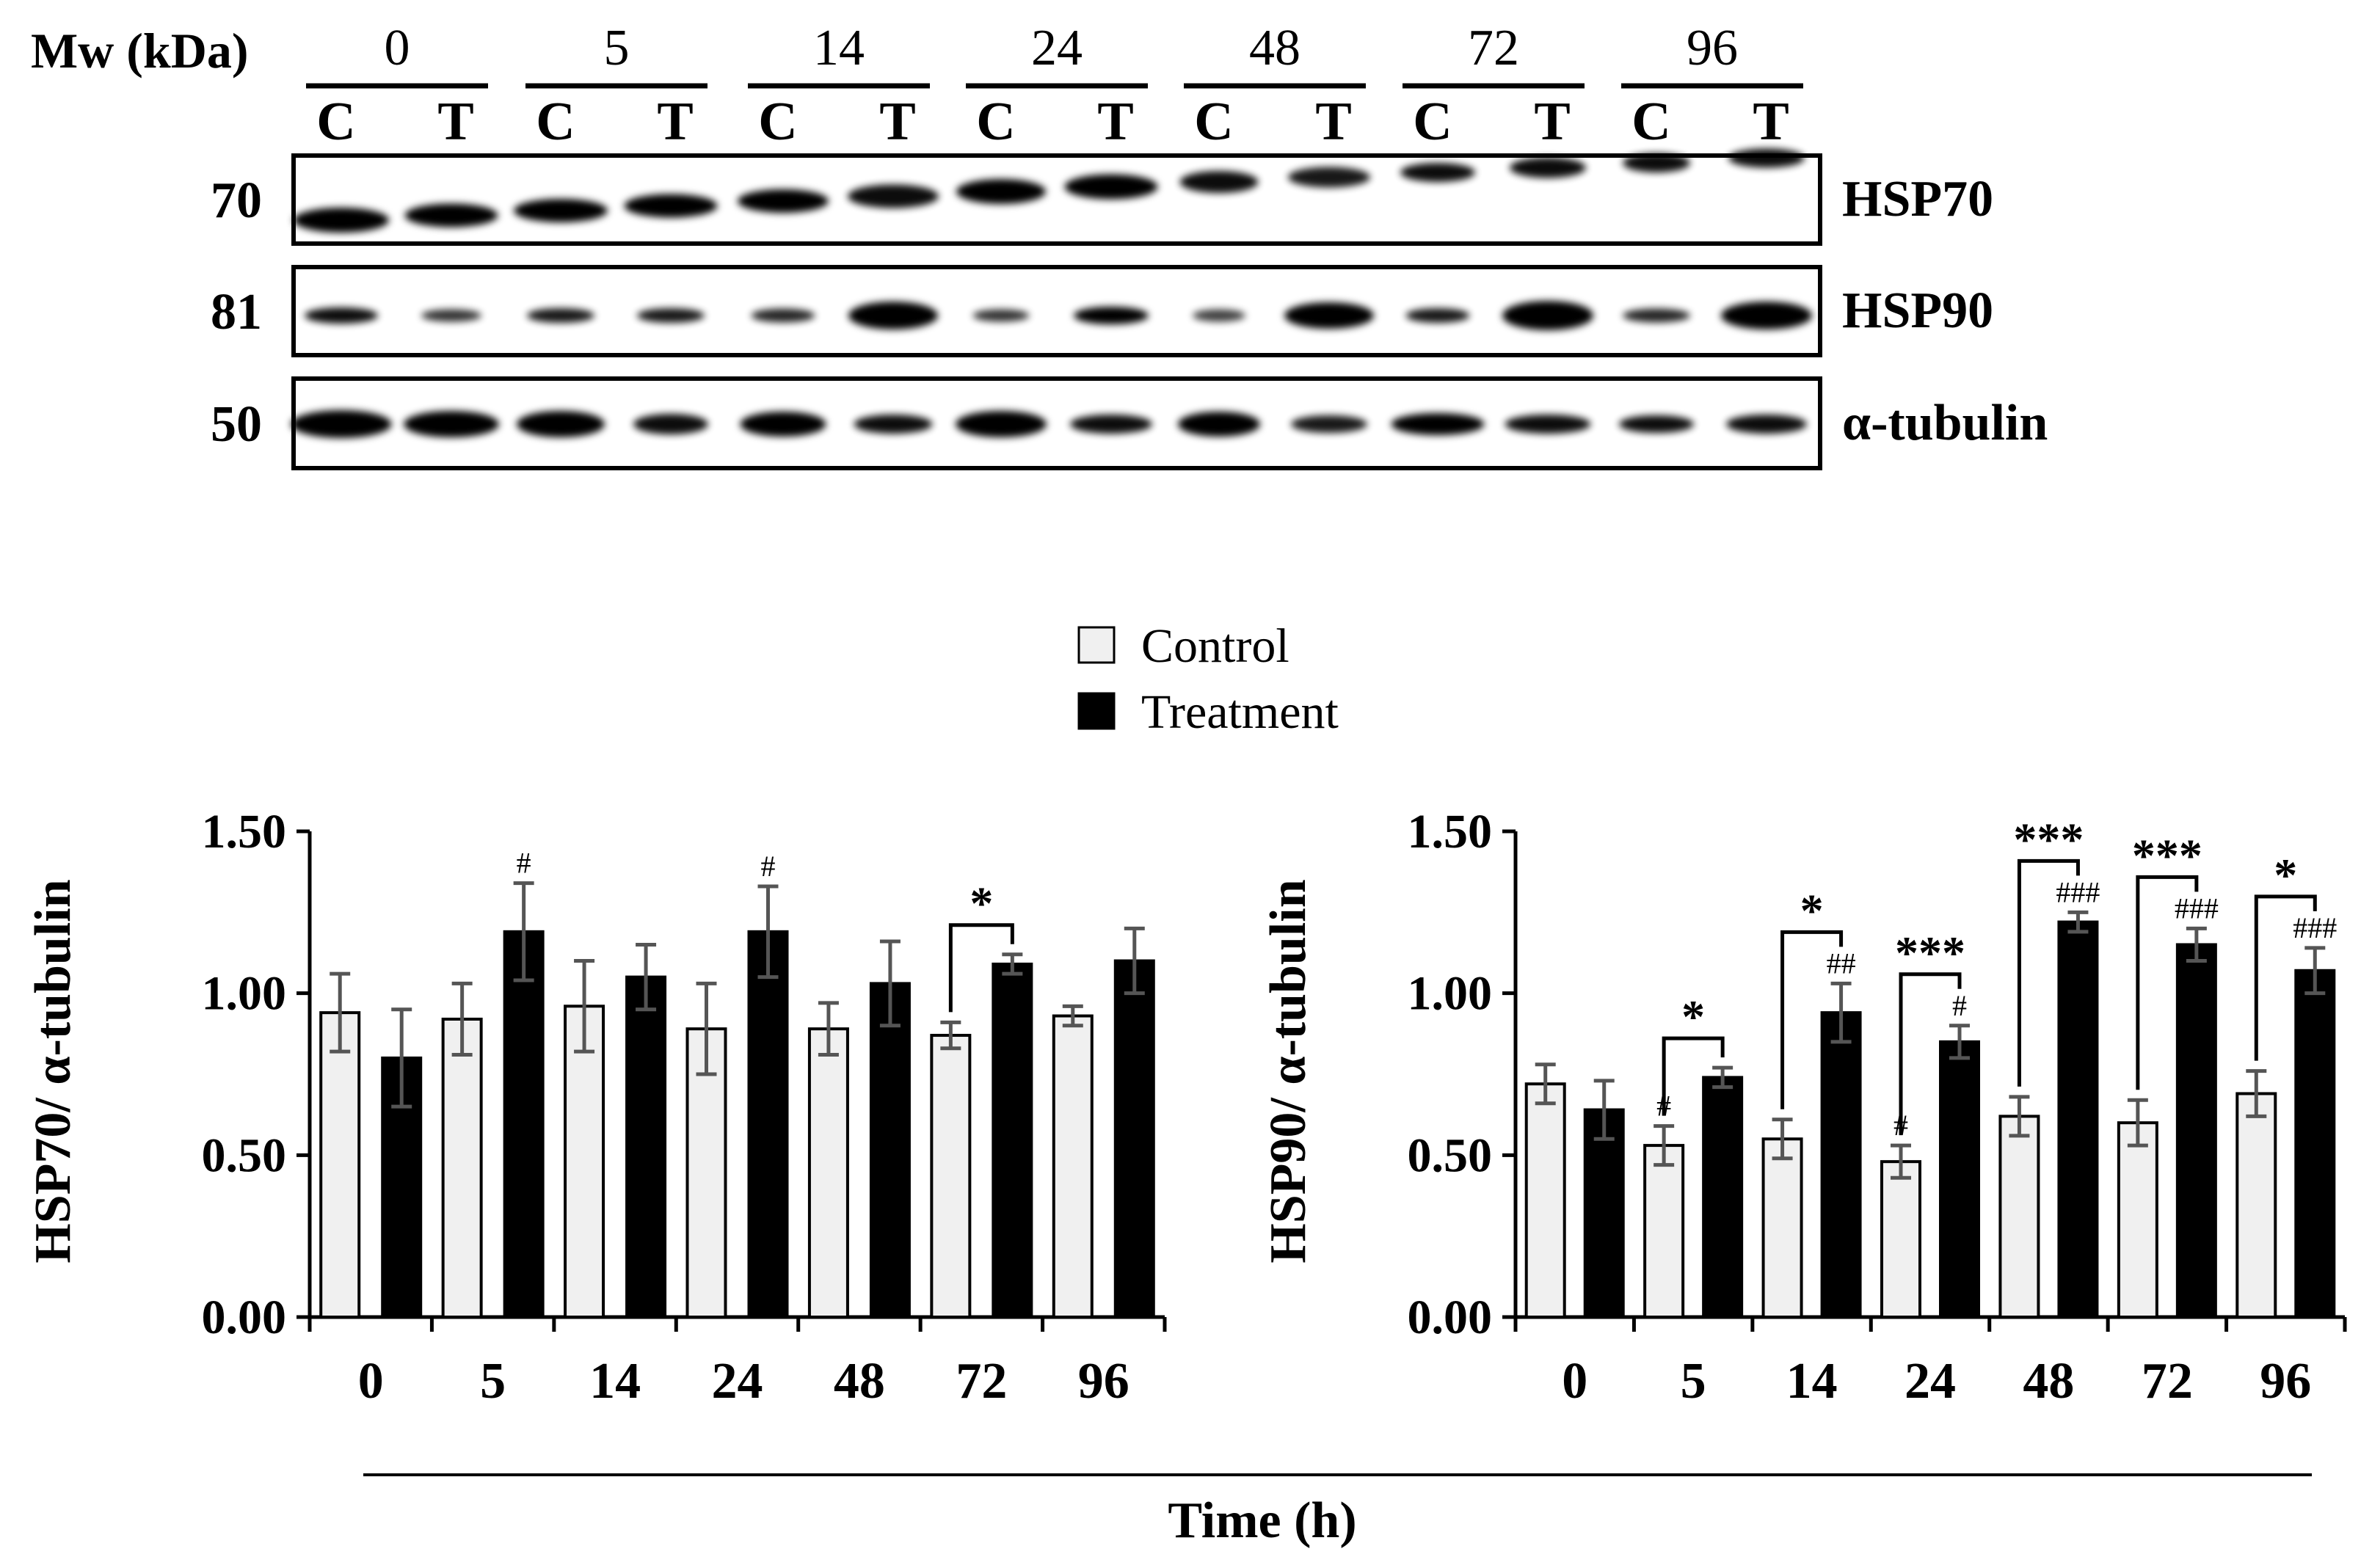 The image size is (2361, 1568). I want to click on blot-protein-label: HSP70, so click(1917, 199).